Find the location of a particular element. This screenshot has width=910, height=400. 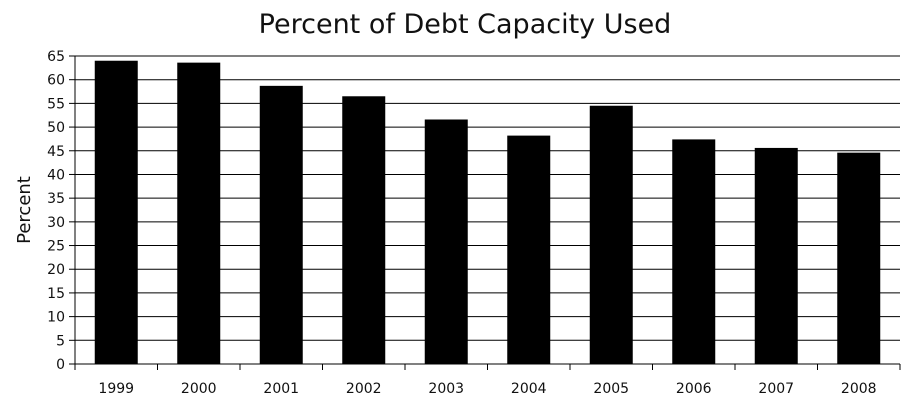

y-tick-label: 15 is located at coordinates (56, 294).